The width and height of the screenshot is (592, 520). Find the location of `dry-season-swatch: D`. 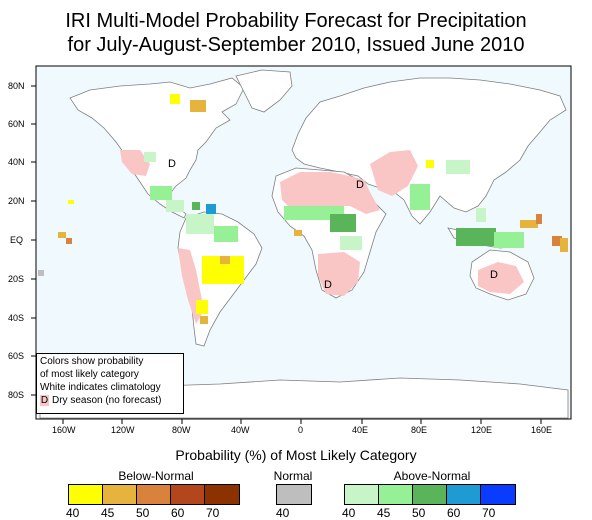

dry-season-swatch: D is located at coordinates (44, 400).